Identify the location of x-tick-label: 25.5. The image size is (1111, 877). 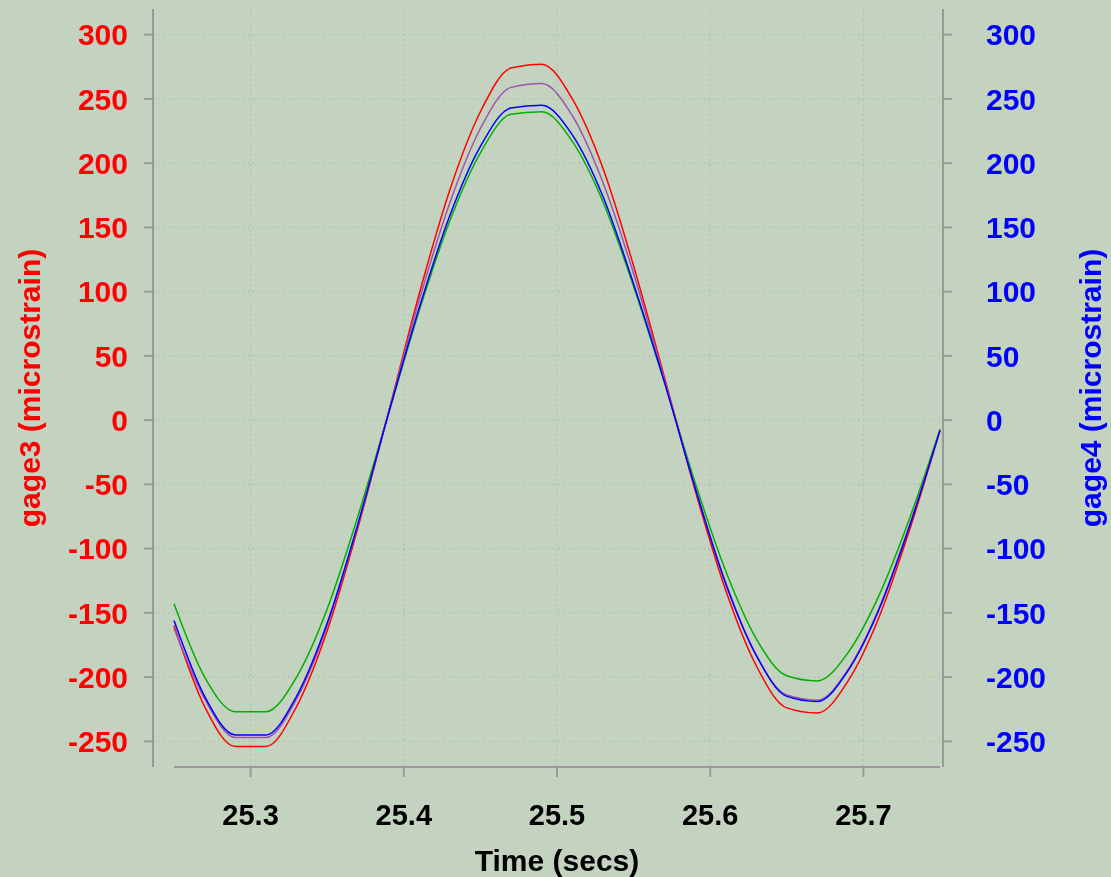
(557, 815).